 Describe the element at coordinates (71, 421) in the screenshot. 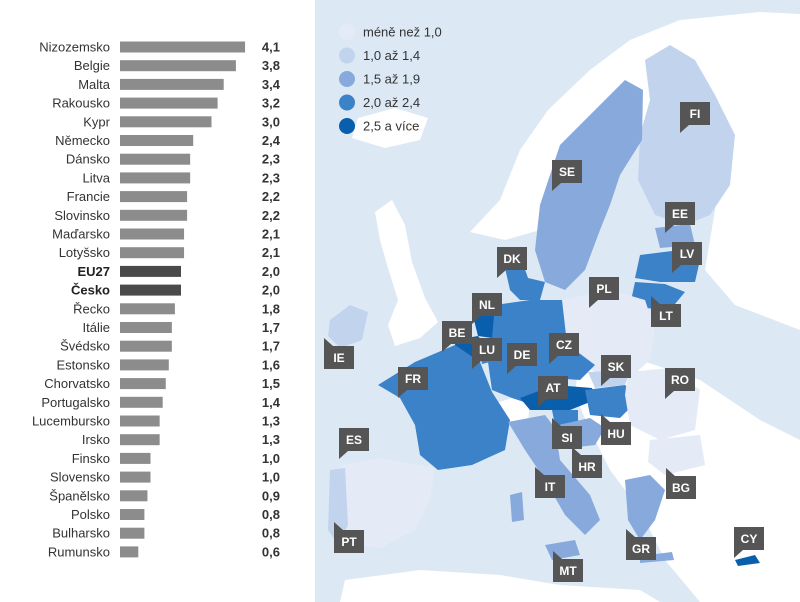

I see `bar-category-label: Lucembursko` at that location.